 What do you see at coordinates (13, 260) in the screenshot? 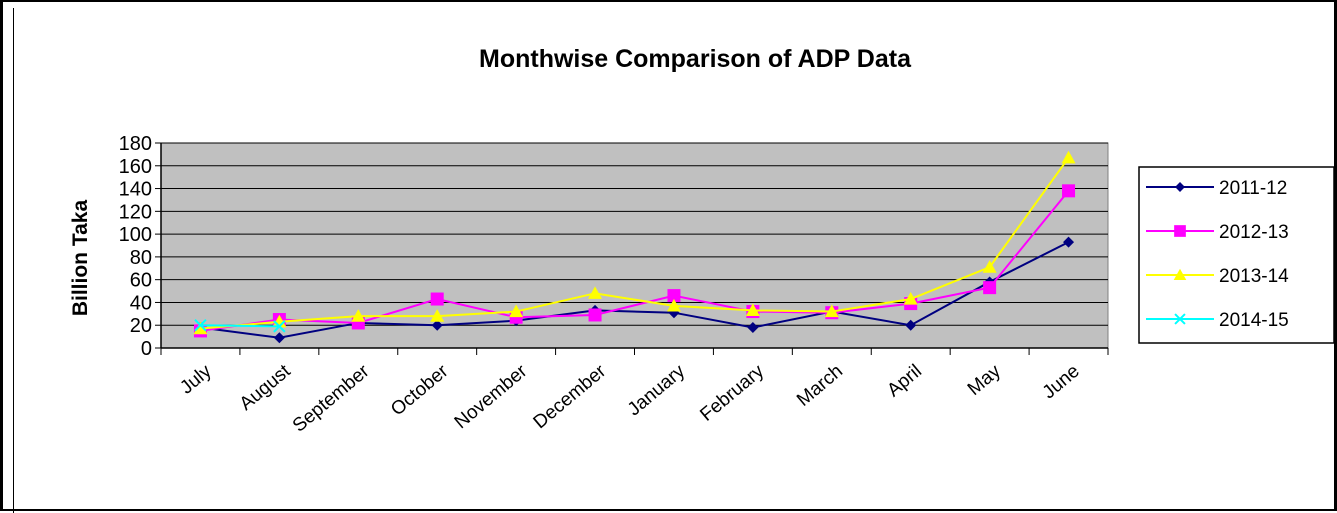
I see `frame-inner-border` at bounding box center [13, 260].